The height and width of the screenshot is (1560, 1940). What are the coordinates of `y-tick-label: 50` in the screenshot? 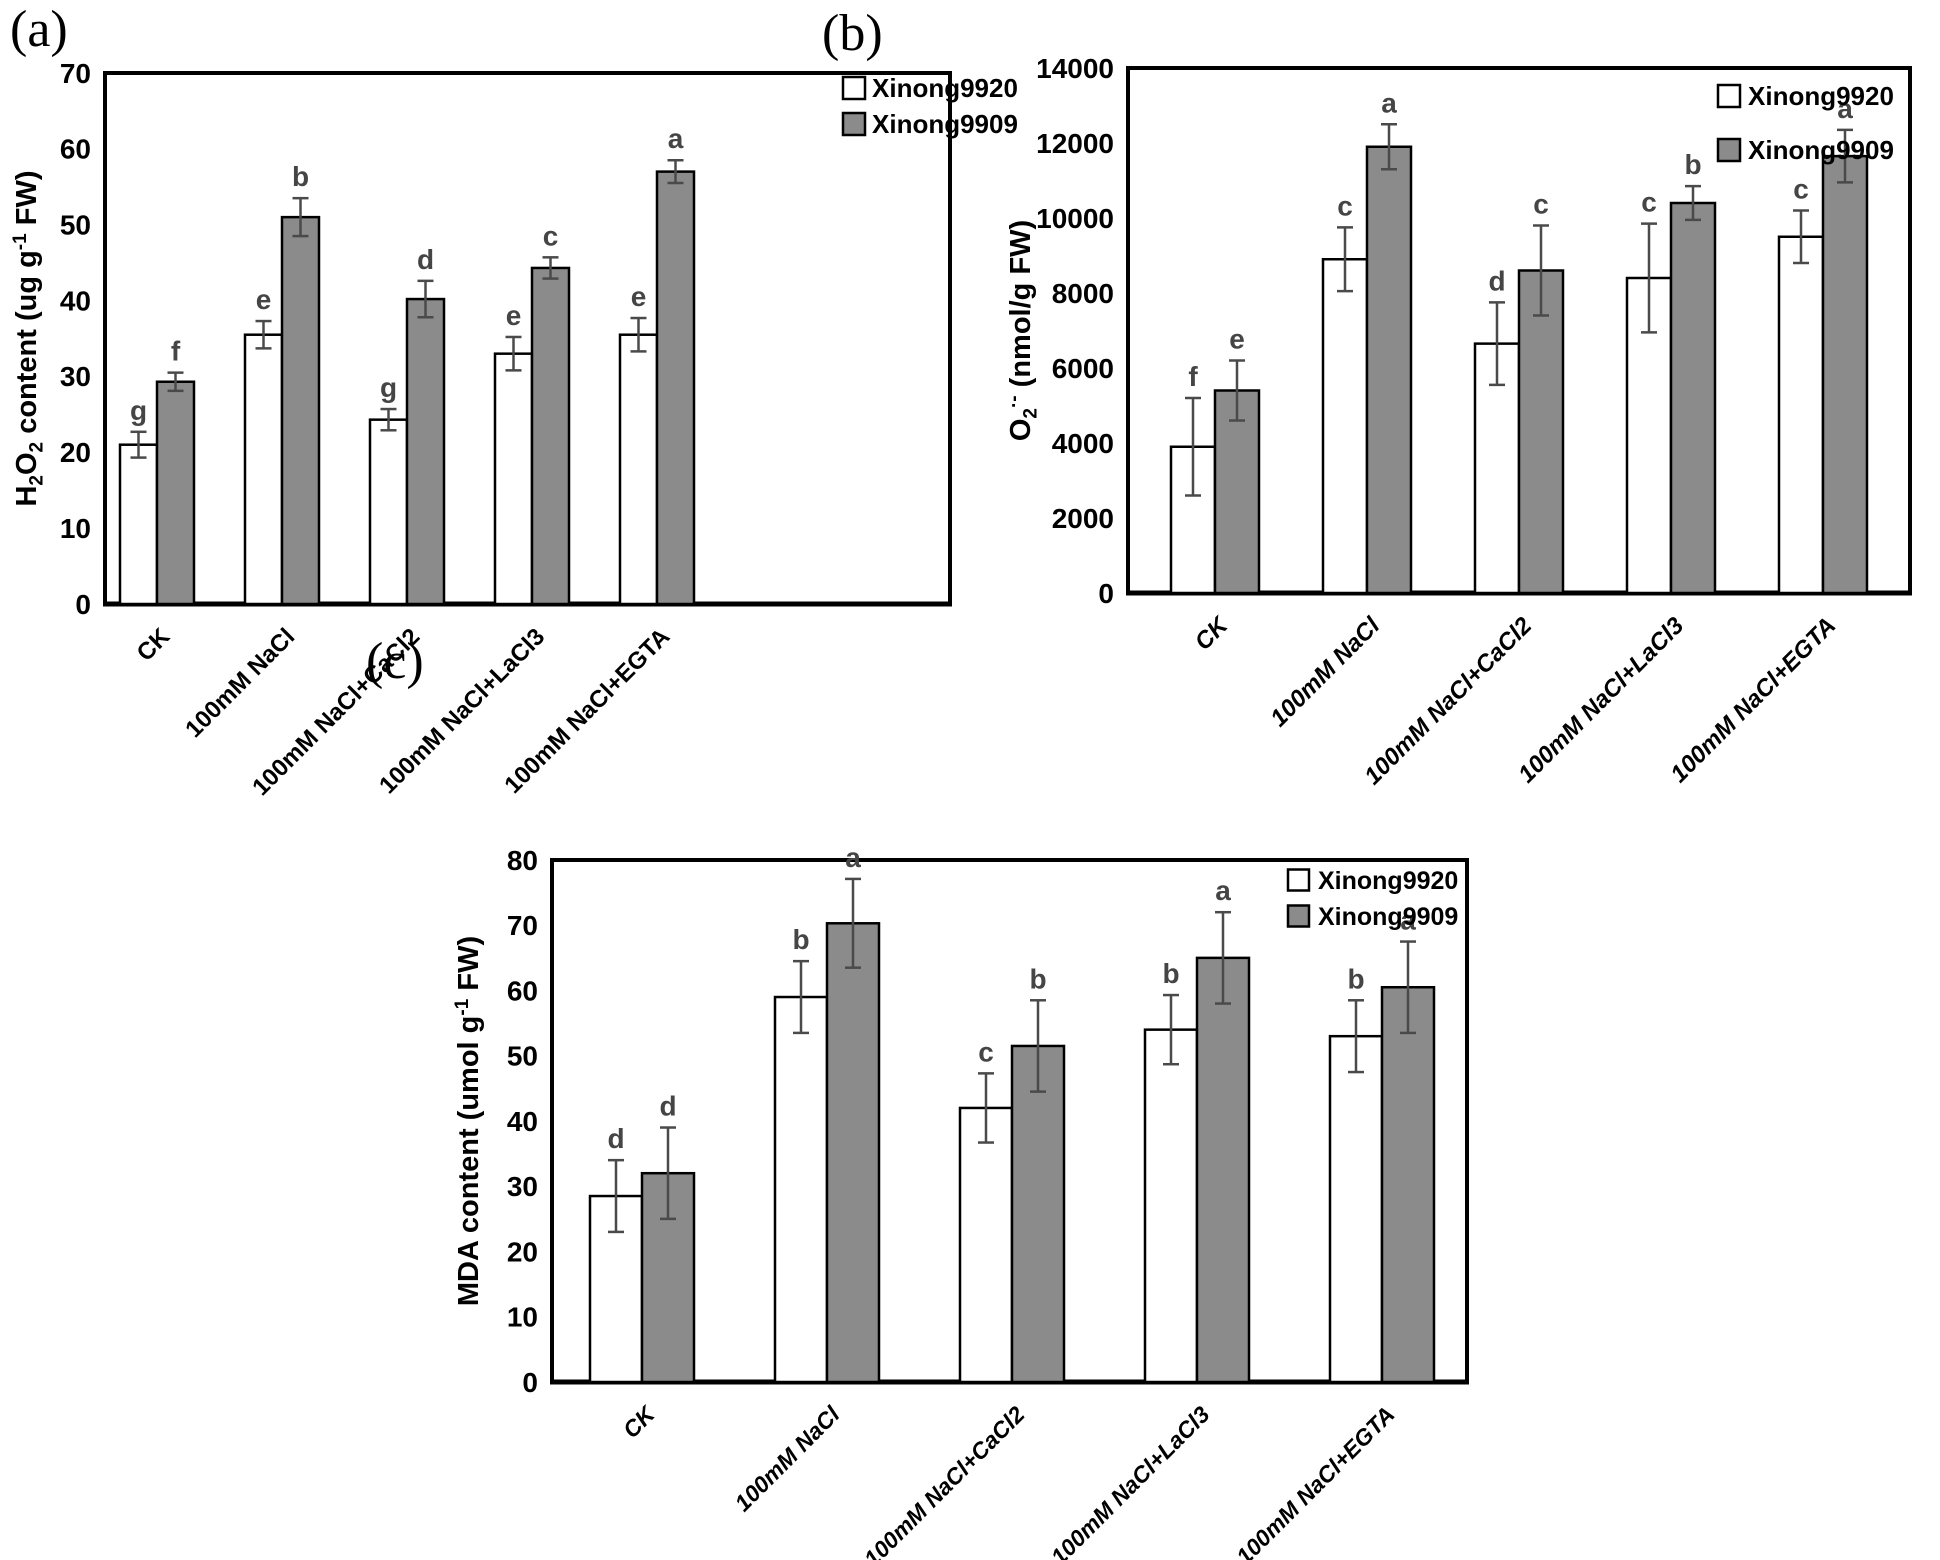 It's located at (522, 1056).